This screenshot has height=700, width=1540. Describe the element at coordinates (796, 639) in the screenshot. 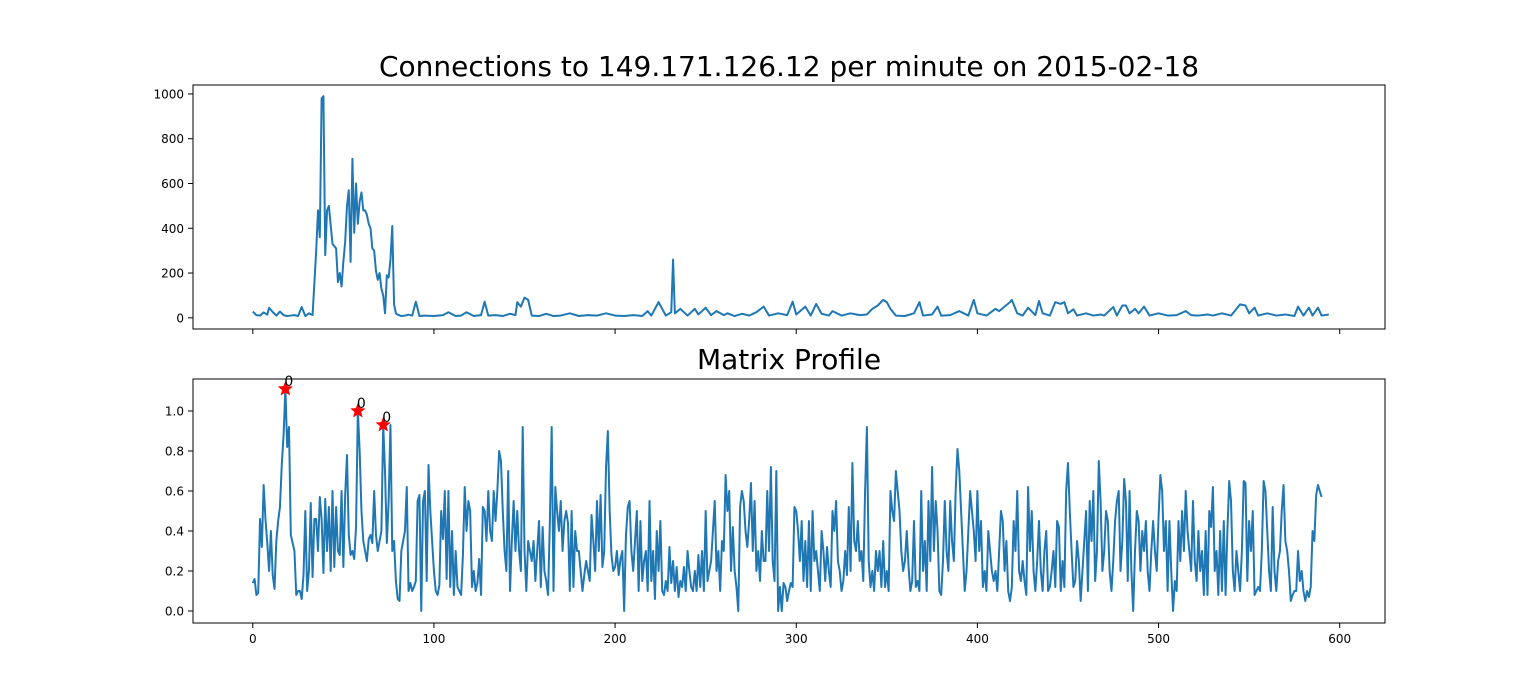

I see `matrix-profile-x-tick-label: 300` at that location.